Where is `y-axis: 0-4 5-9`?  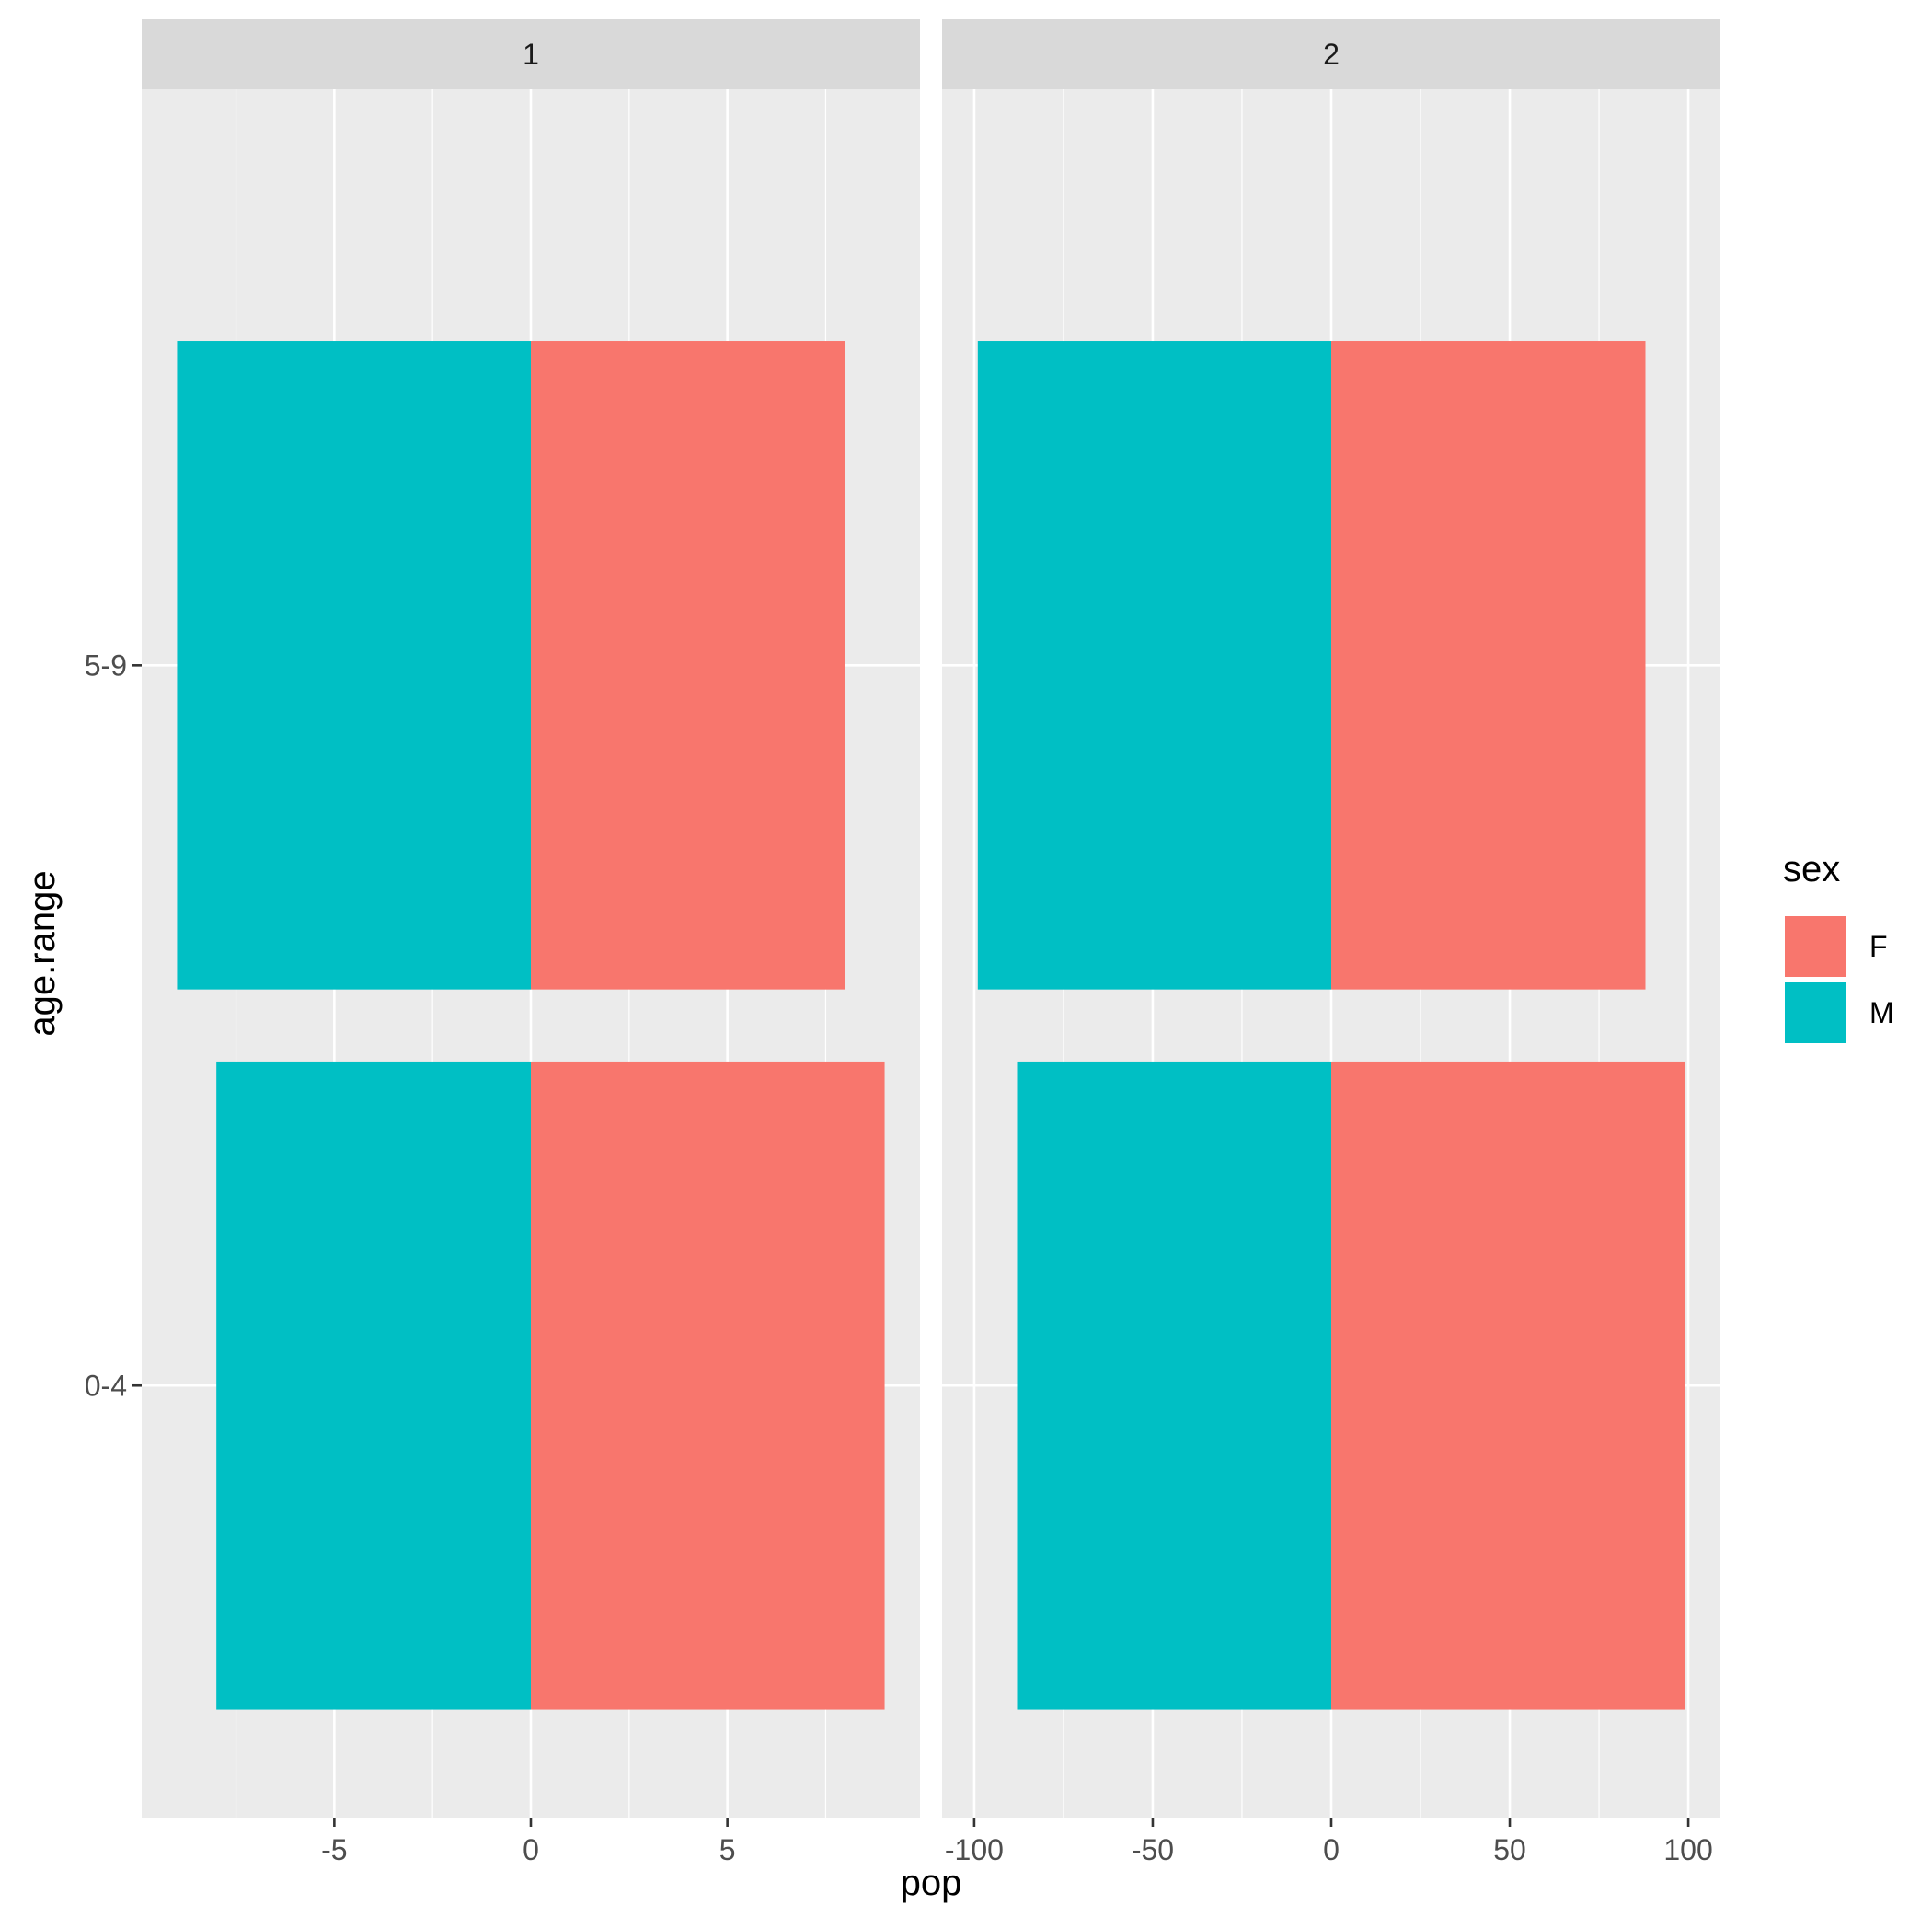 y-axis: 0-4 5-9 is located at coordinates (113, 1025).